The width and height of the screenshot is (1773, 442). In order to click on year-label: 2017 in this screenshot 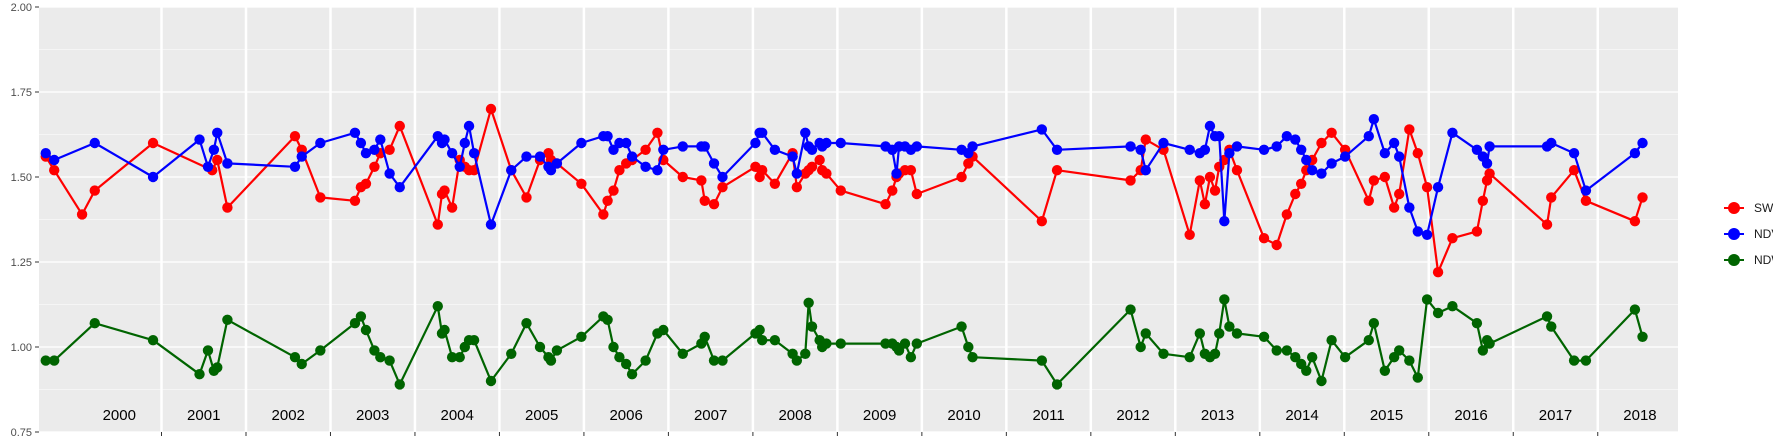, I will do `click(1555, 415)`.